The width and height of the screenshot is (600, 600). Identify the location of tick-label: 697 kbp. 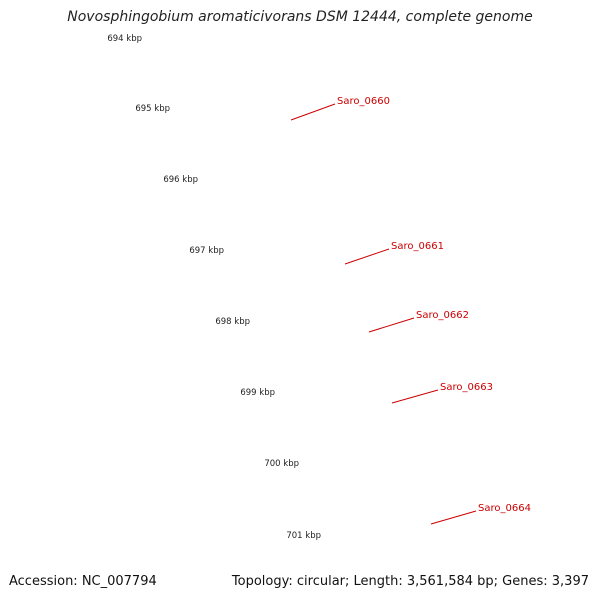
(206, 251).